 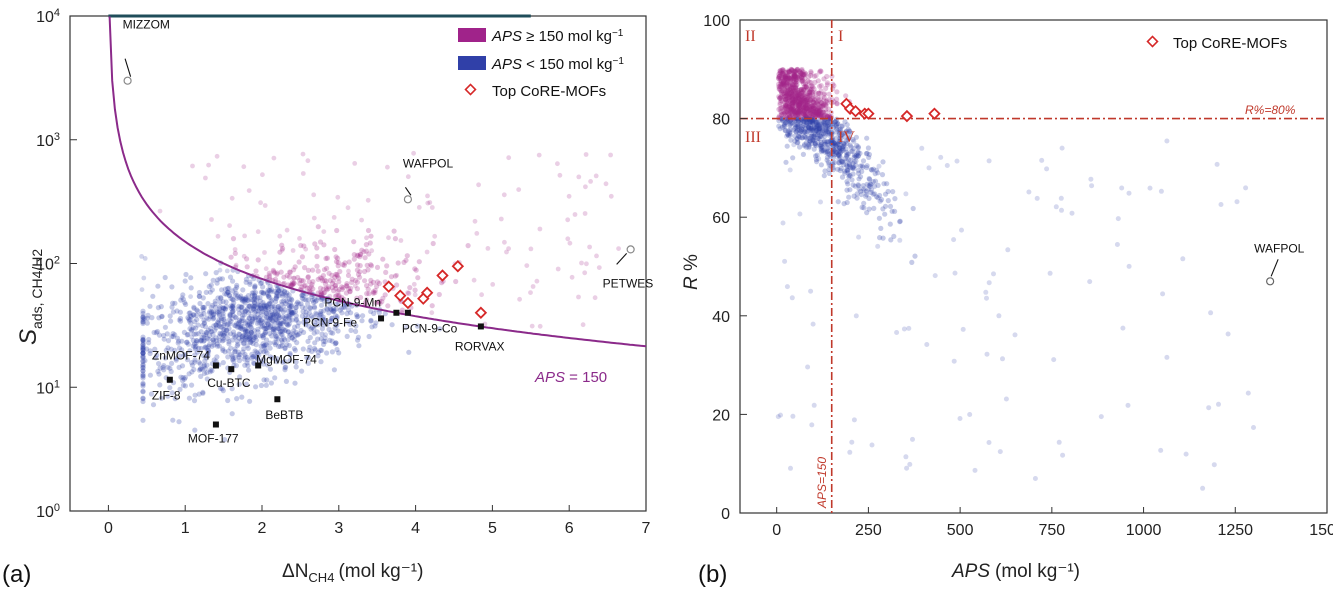 What do you see at coordinates (48, 264) in the screenshot?
I see `y-tick-label: 102` at bounding box center [48, 264].